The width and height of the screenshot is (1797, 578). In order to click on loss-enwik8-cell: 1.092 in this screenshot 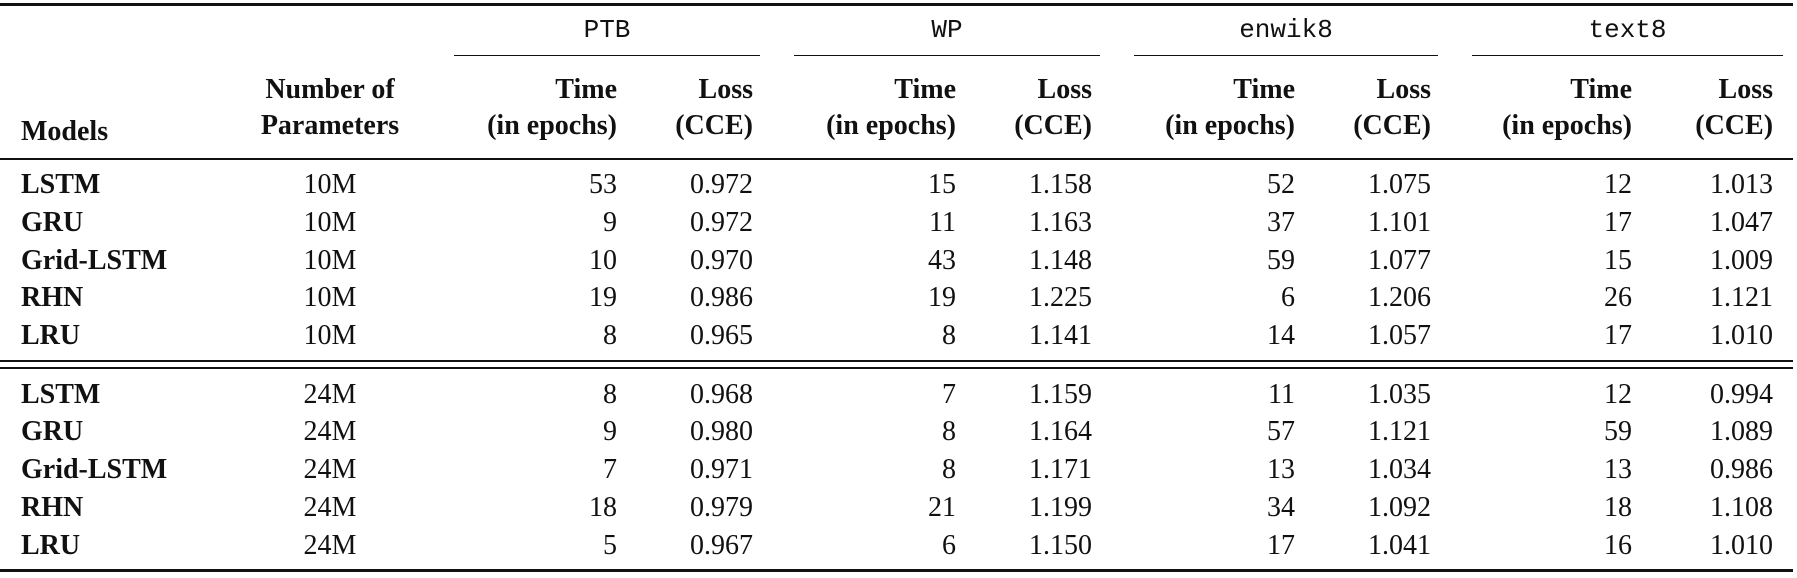, I will do `click(1399, 507)`.